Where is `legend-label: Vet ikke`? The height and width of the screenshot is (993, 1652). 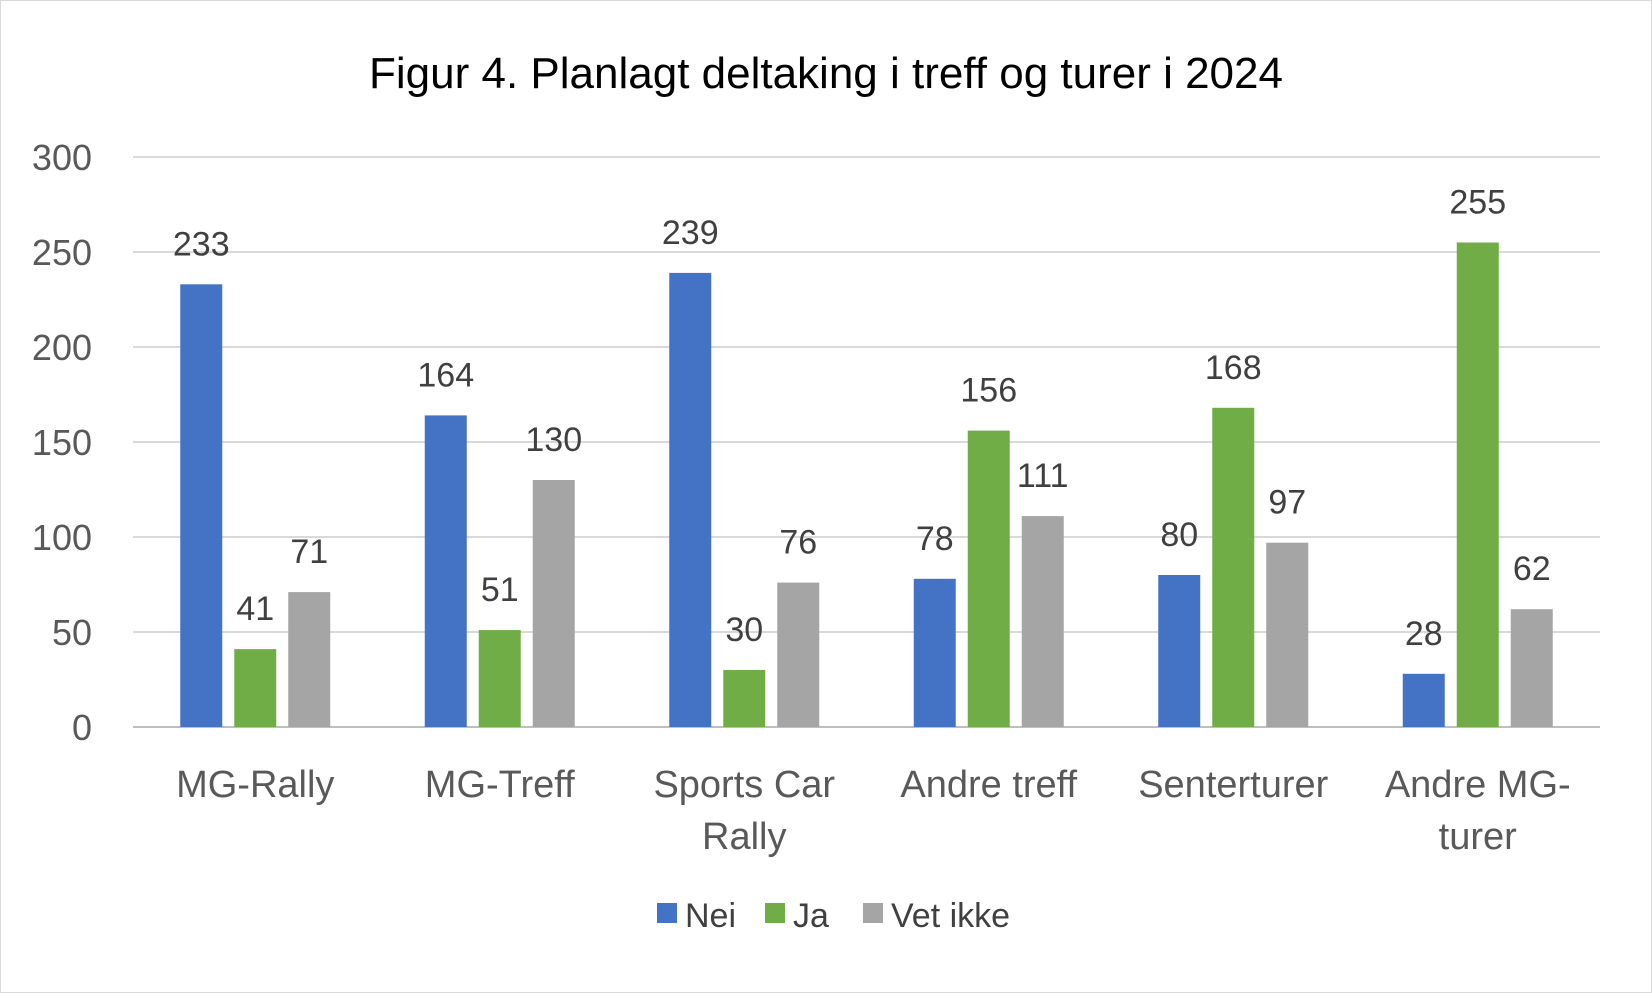
legend-label: Vet ikke is located at coordinates (950, 916).